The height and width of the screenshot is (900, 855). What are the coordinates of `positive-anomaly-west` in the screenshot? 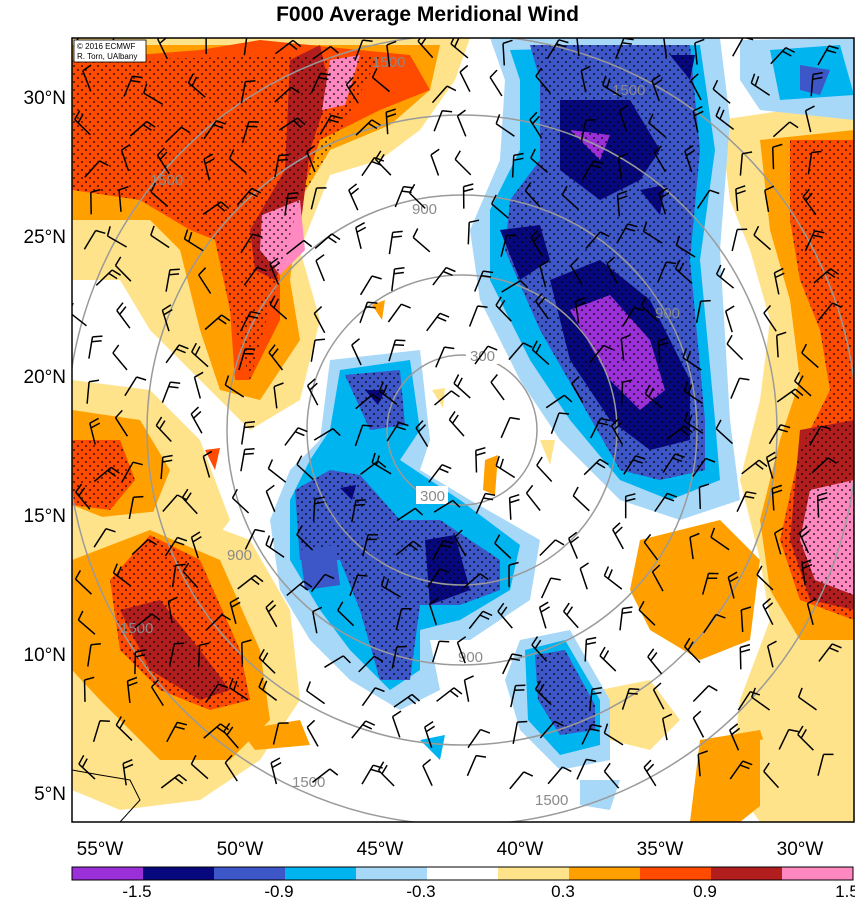 It's located at (151, 470).